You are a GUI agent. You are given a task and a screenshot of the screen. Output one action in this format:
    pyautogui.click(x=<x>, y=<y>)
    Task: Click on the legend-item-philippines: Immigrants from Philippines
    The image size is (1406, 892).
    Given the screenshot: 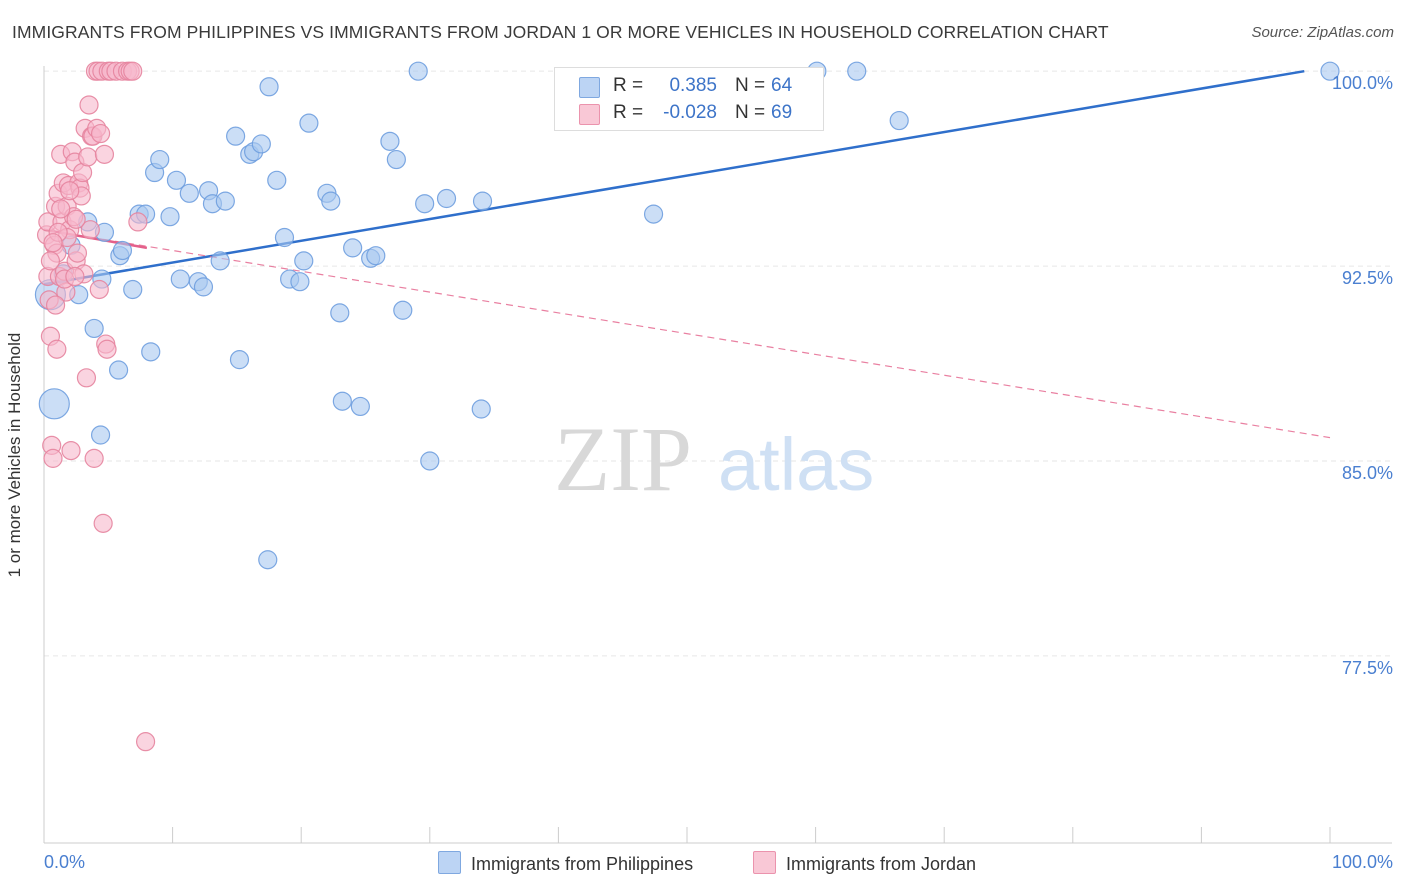 What is the action you would take?
    pyautogui.click(x=565, y=863)
    